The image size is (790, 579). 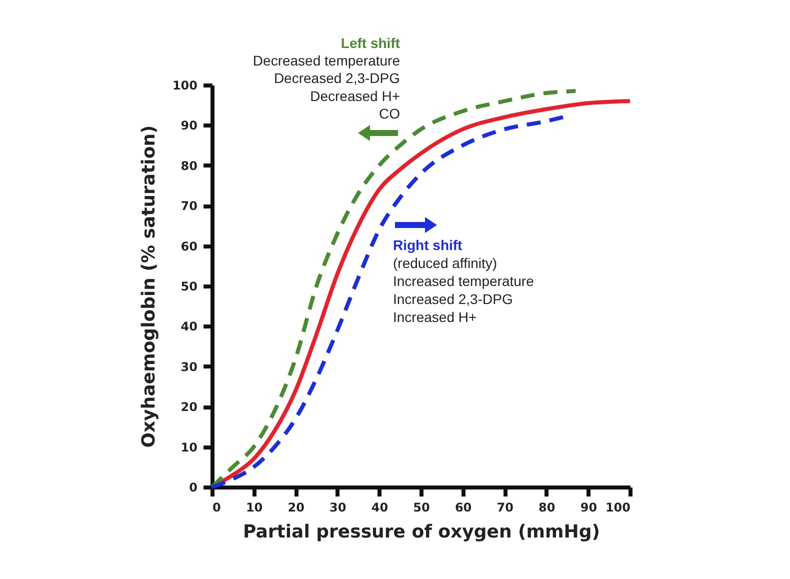 What do you see at coordinates (189, 367) in the screenshot?
I see `y-tick-label: 30` at bounding box center [189, 367].